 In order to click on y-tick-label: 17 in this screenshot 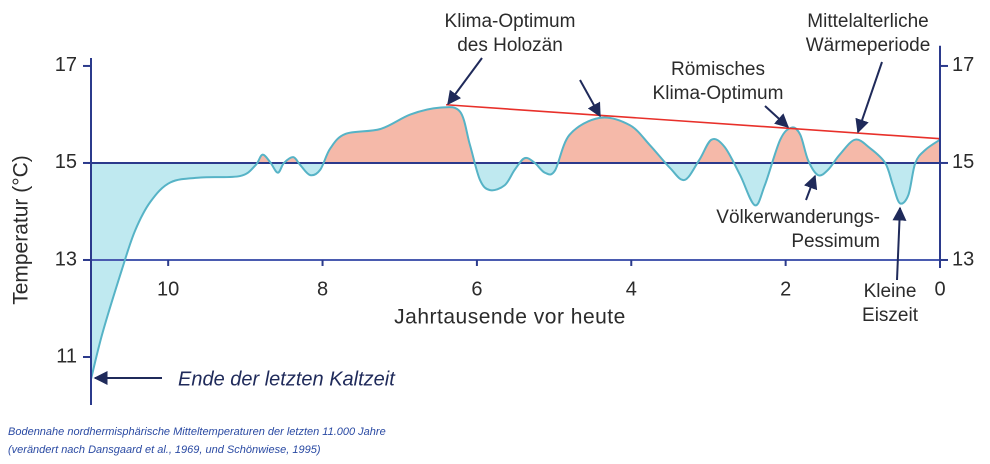, I will do `click(66, 65)`.